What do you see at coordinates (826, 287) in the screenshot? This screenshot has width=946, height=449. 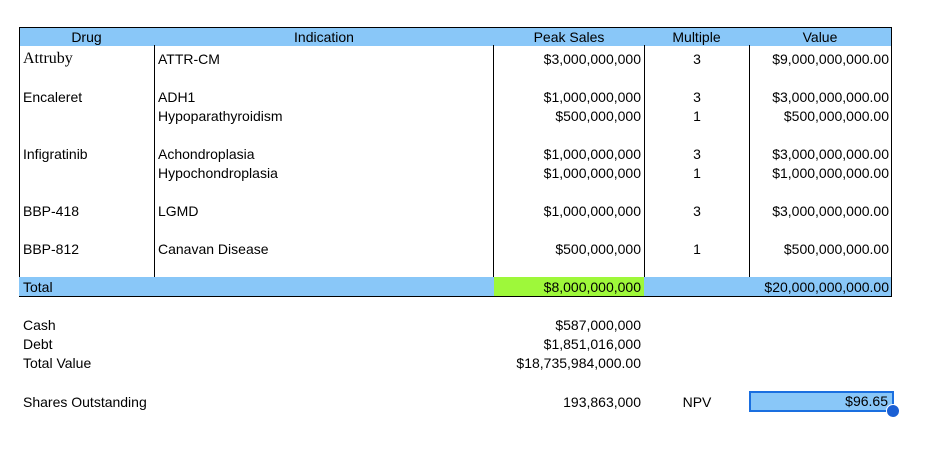 I see `total-value-cell: $20,000,000,000.00` at bounding box center [826, 287].